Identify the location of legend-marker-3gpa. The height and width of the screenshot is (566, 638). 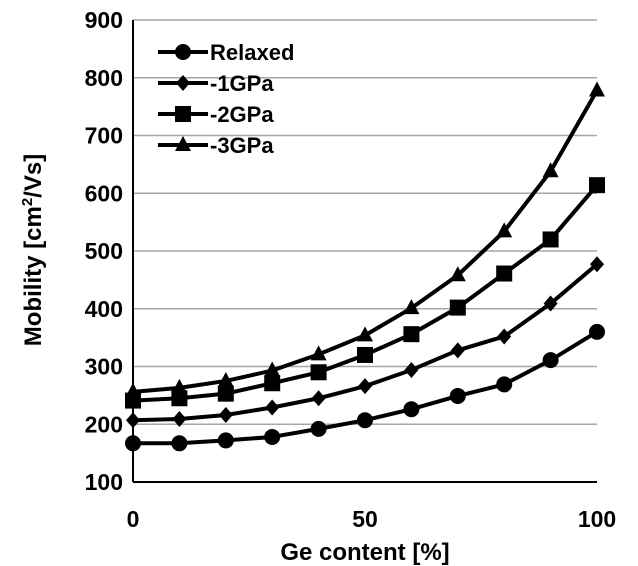
(183, 143).